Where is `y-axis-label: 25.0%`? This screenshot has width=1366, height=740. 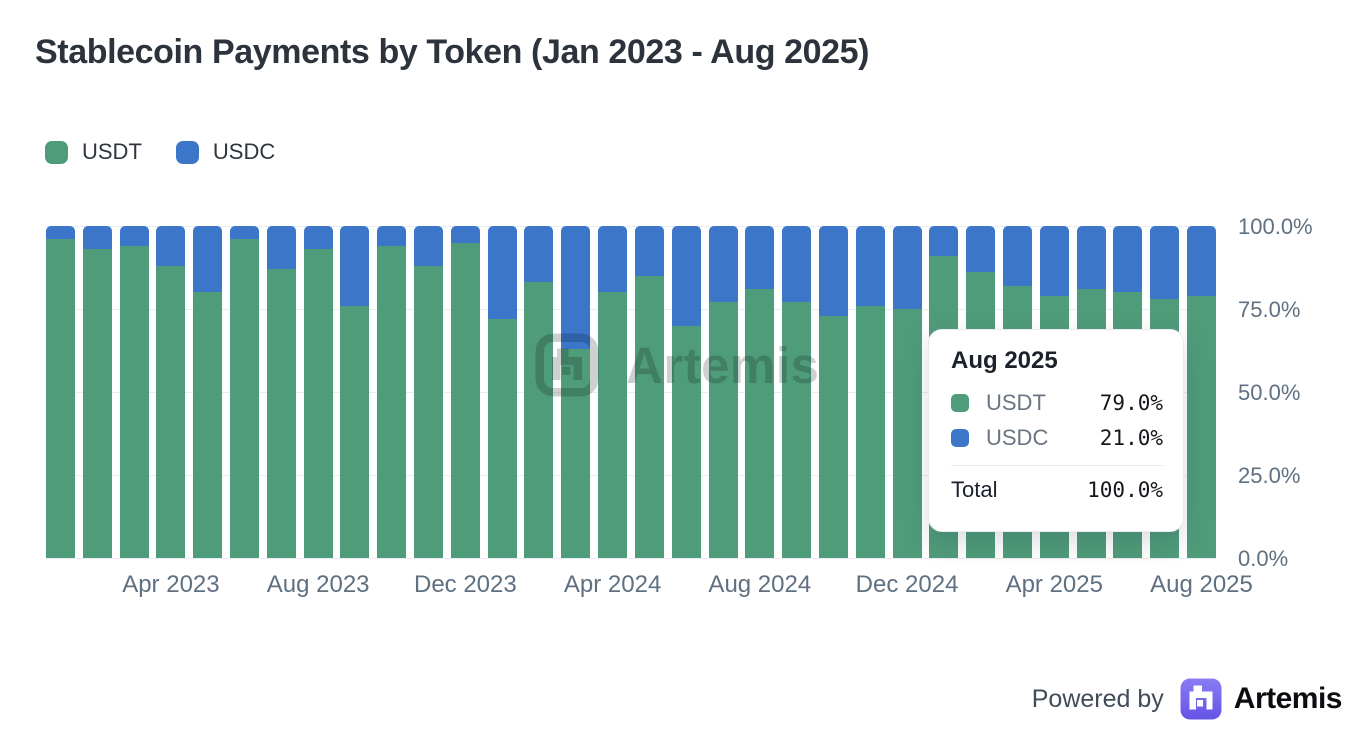 y-axis-label: 25.0% is located at coordinates (1269, 475).